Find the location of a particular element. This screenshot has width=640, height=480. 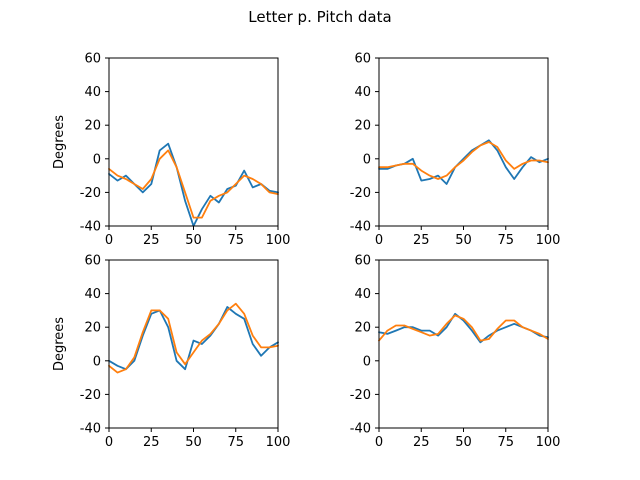

subplot-2: 0 25 50 75 100 60 40 20 0 -20 -40 is located at coordinates (455, 150).